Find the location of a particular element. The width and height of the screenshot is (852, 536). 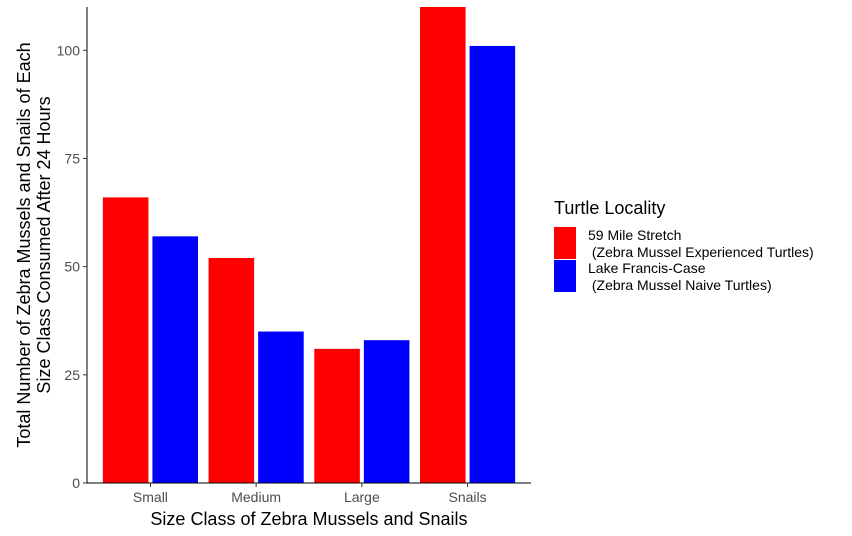

legend-label-line: Lake Francis-Case is located at coordinates (647, 268).